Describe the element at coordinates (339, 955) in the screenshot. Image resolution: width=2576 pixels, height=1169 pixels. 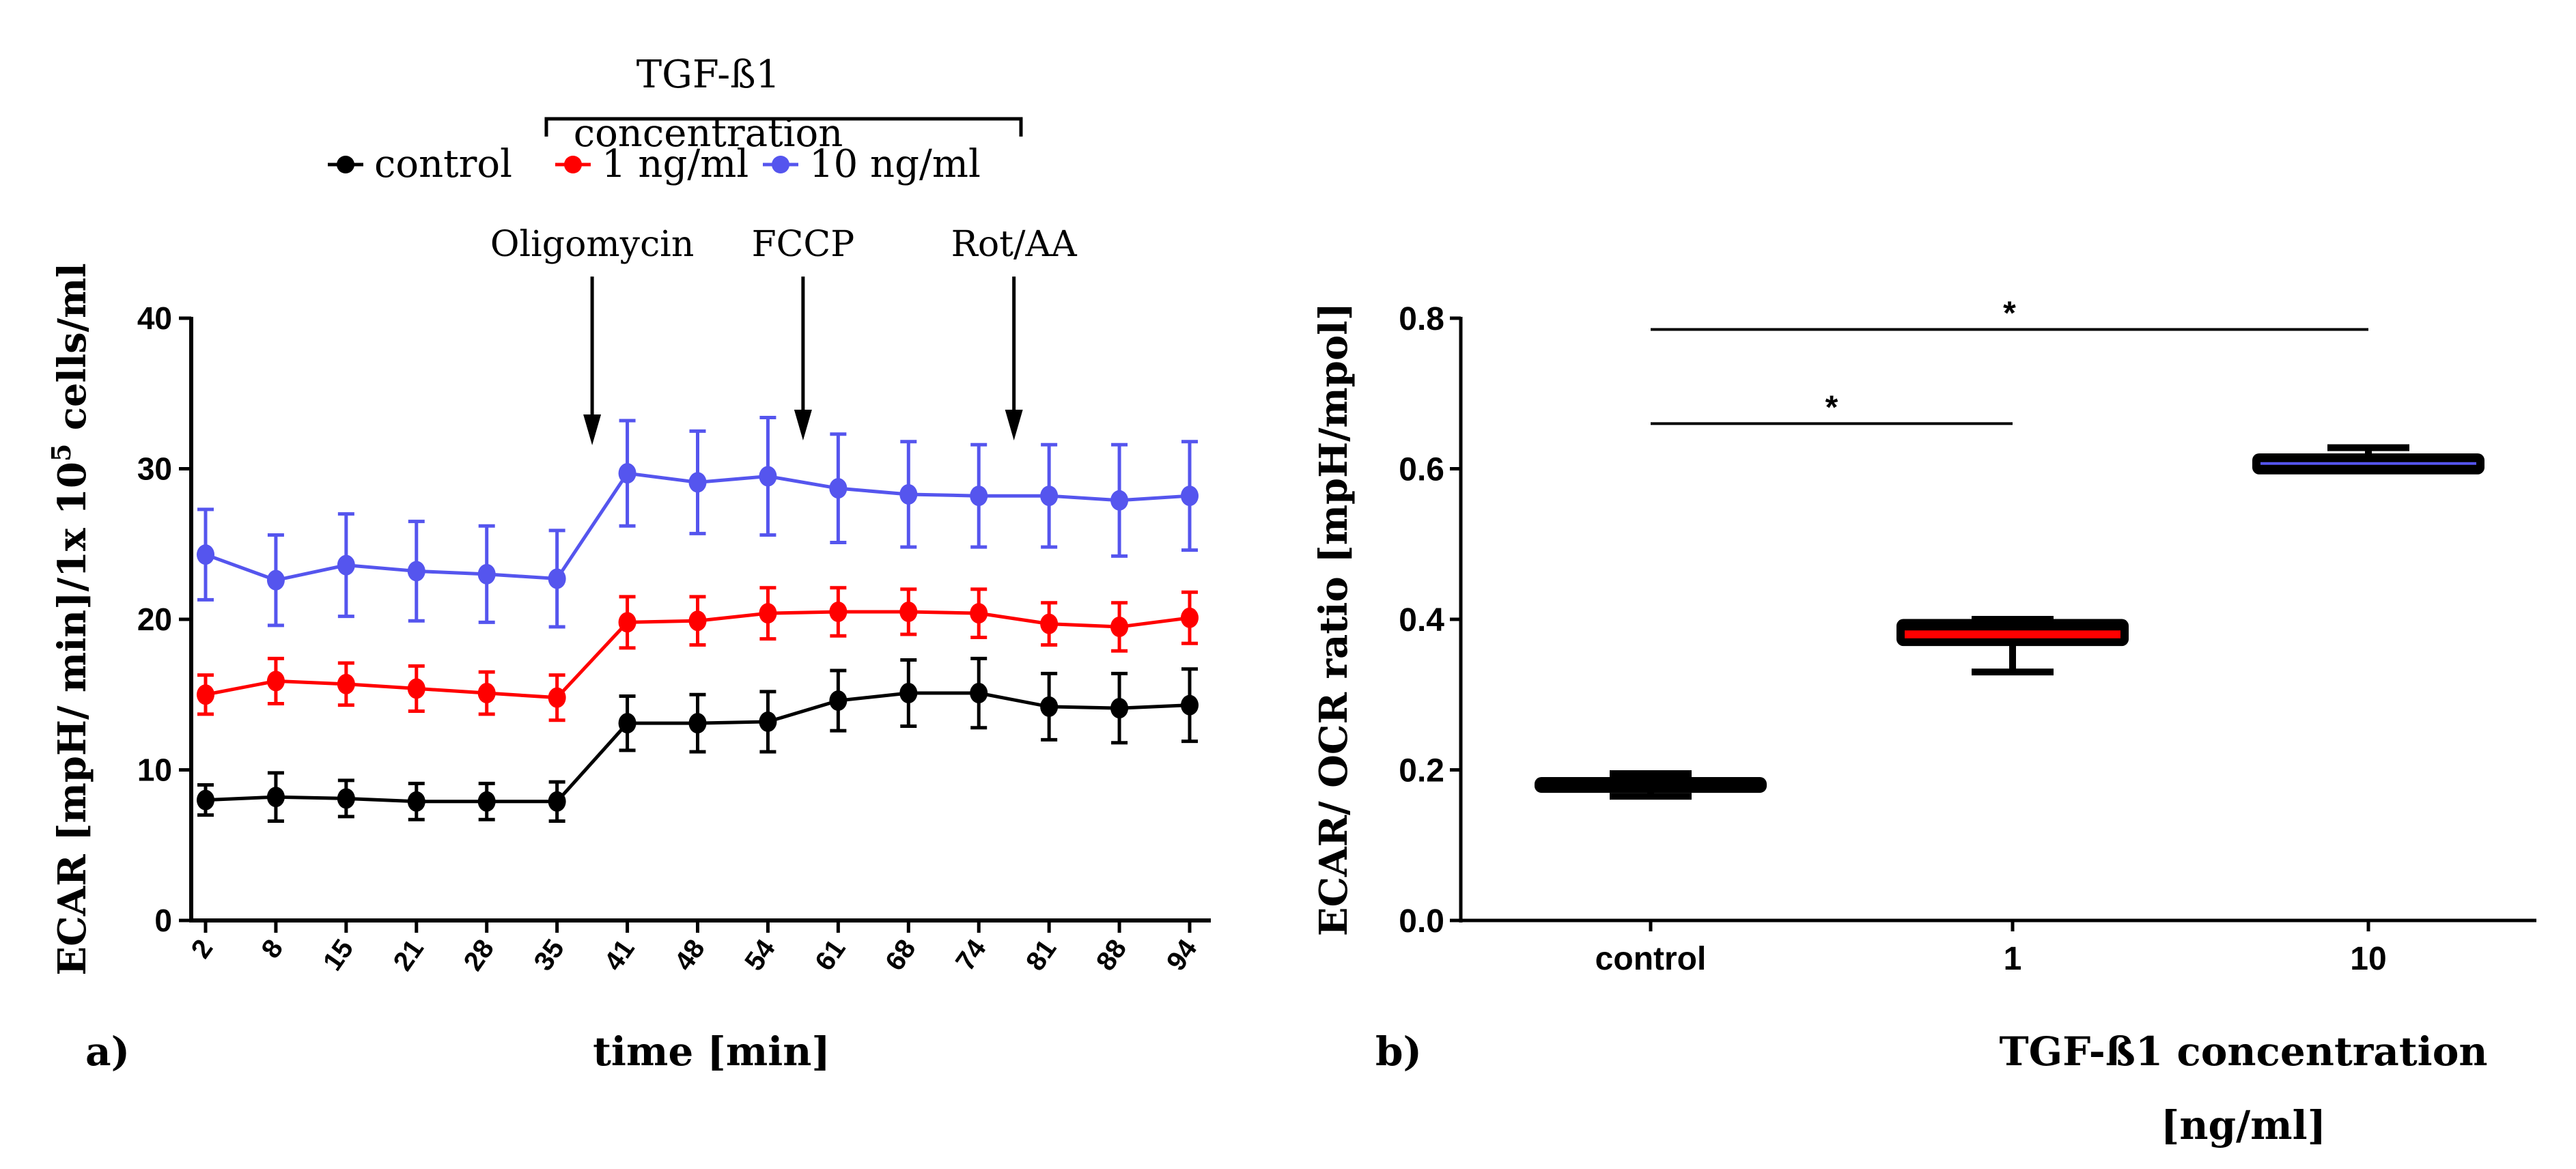
I see `x-tick-label: 15` at that location.